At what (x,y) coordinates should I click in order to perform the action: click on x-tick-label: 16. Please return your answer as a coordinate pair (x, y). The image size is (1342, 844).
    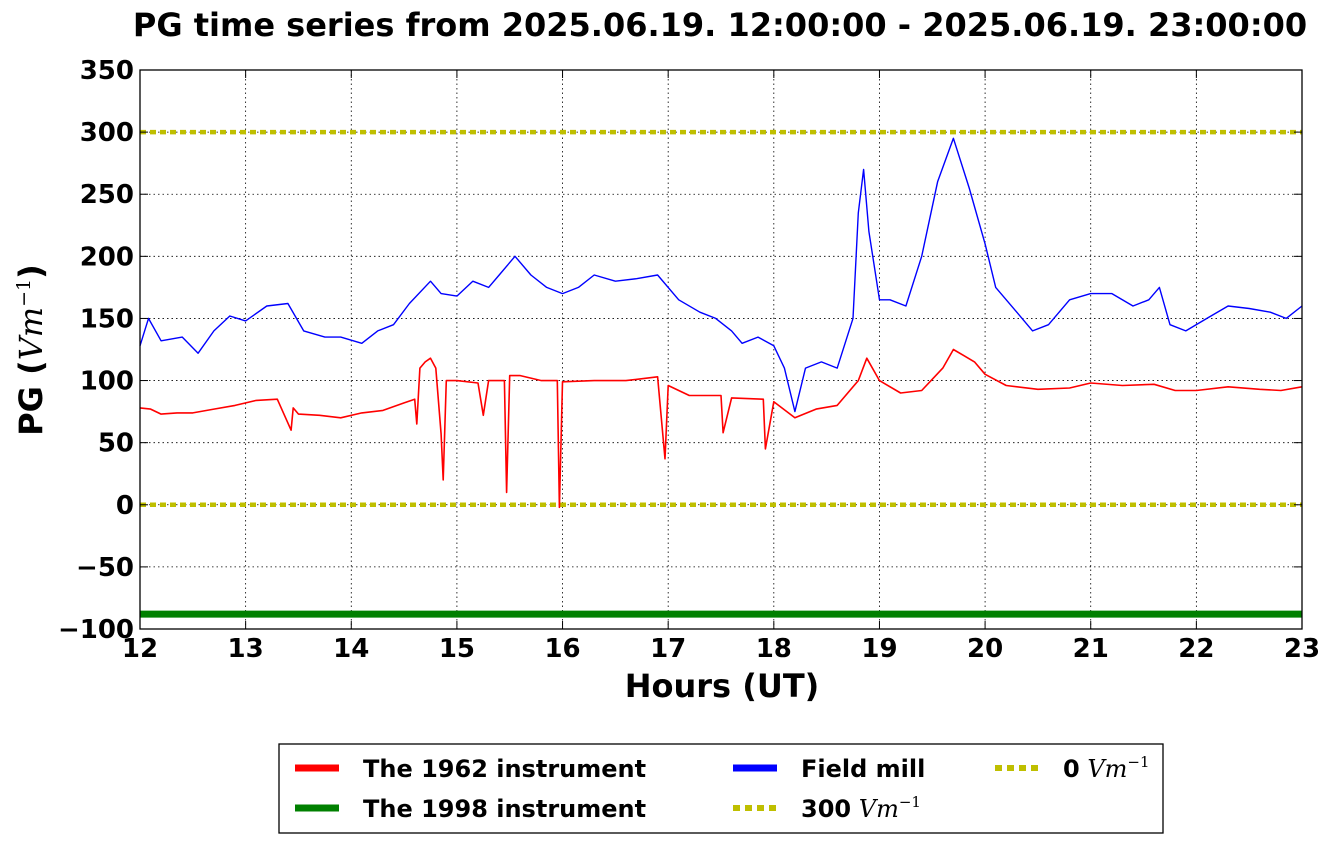
    Looking at the image, I should click on (562, 649).